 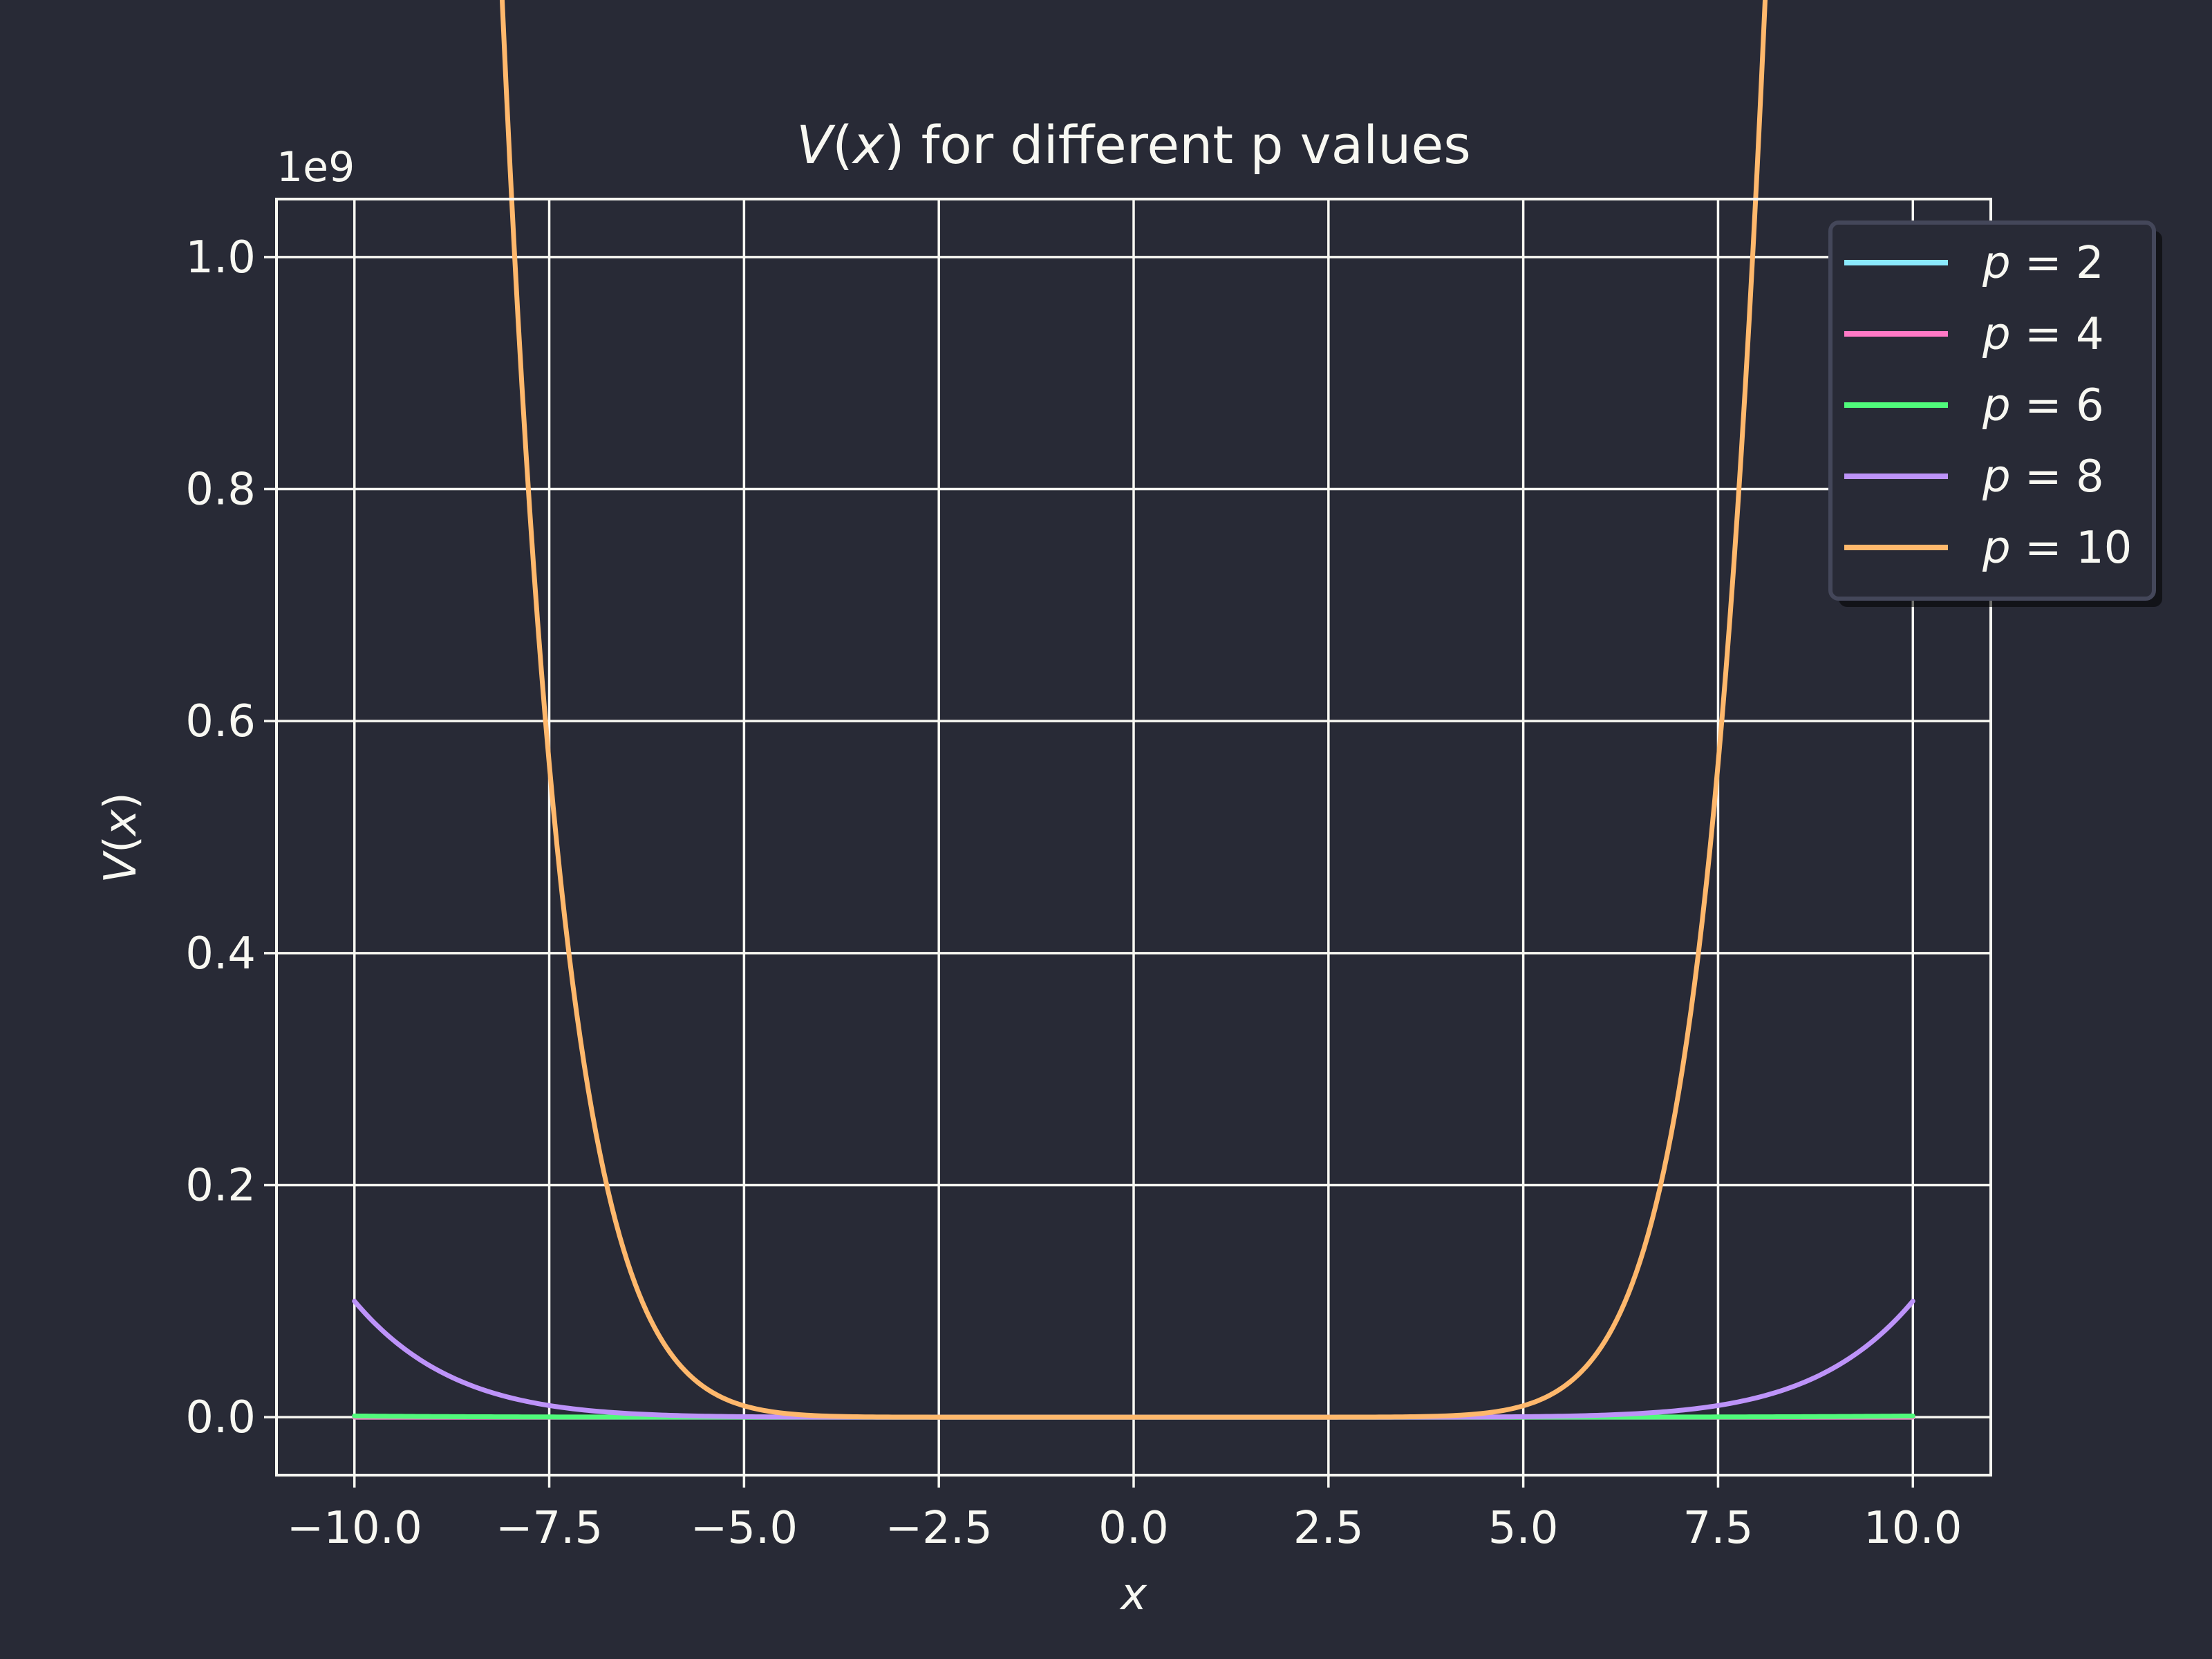 What do you see at coordinates (868, 145) in the screenshot?
I see `title-x: x` at bounding box center [868, 145].